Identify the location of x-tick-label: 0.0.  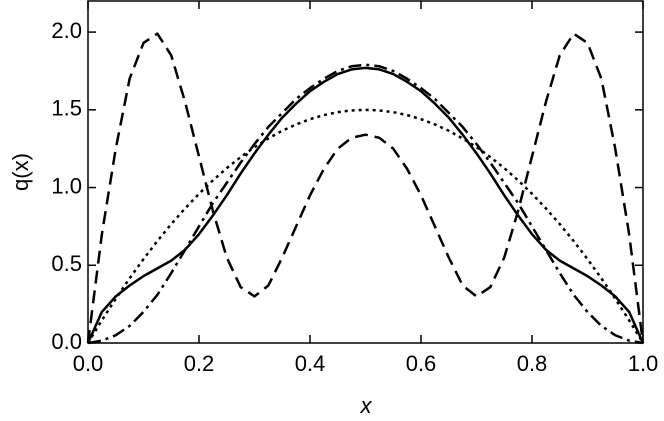
(88, 363).